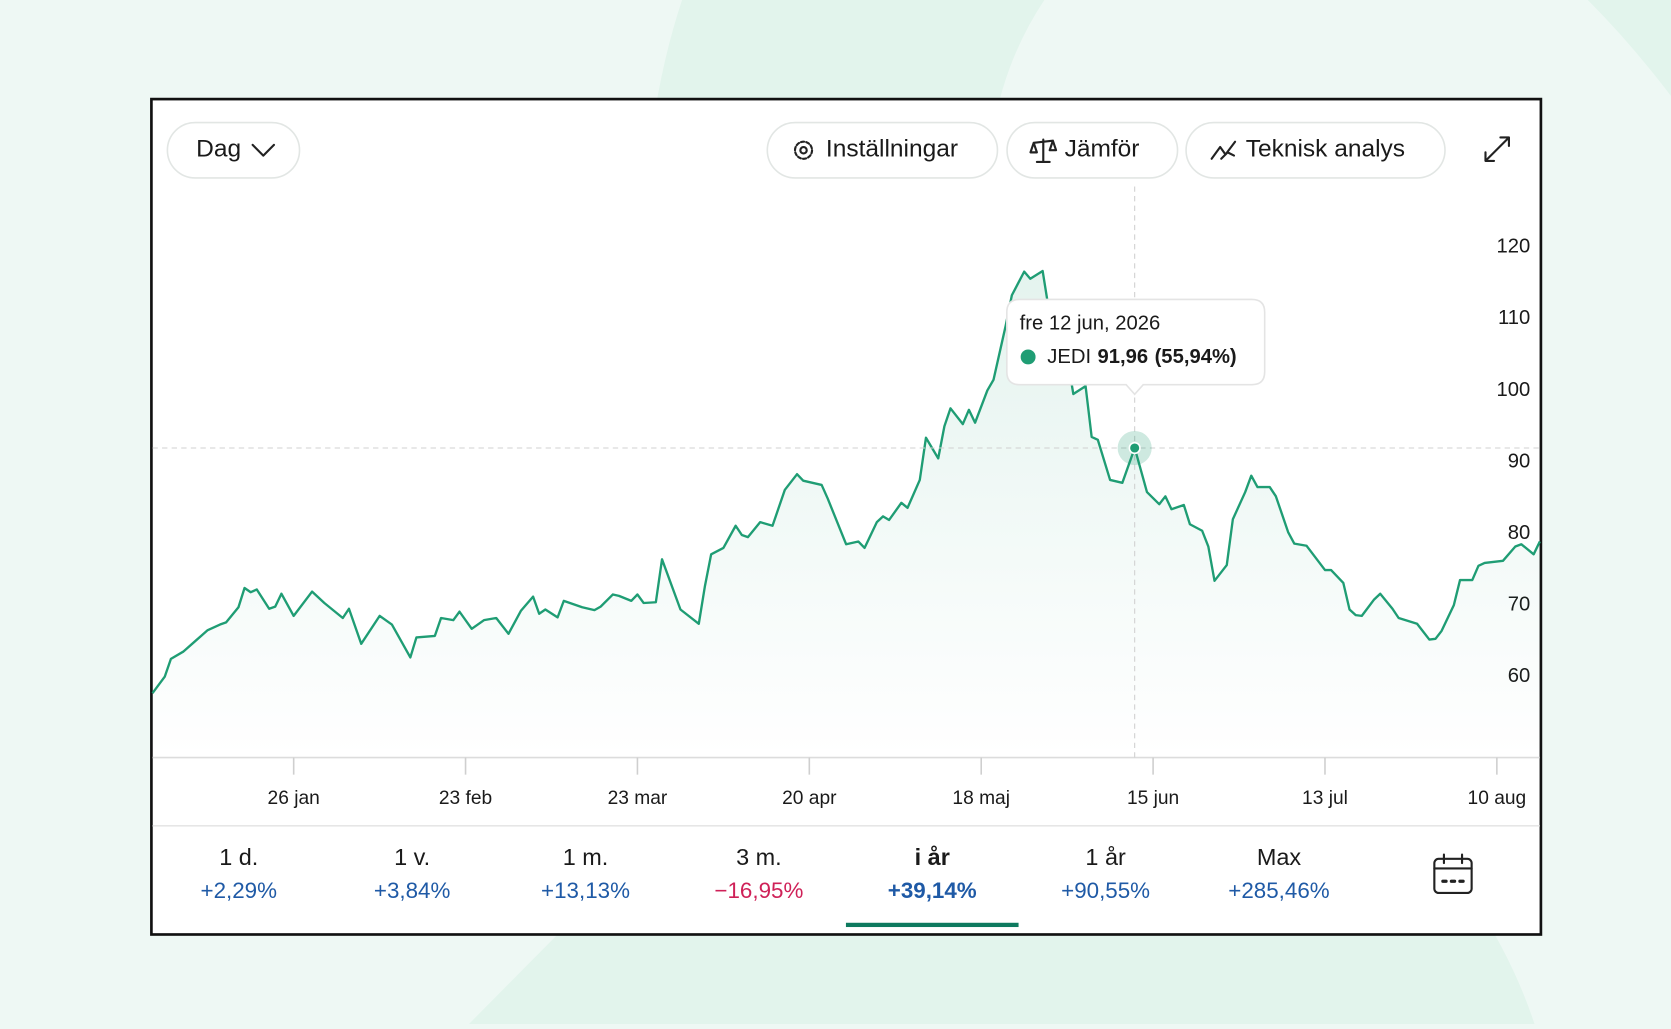  What do you see at coordinates (1519, 461) in the screenshot?
I see `y-tick-label: 90` at bounding box center [1519, 461].